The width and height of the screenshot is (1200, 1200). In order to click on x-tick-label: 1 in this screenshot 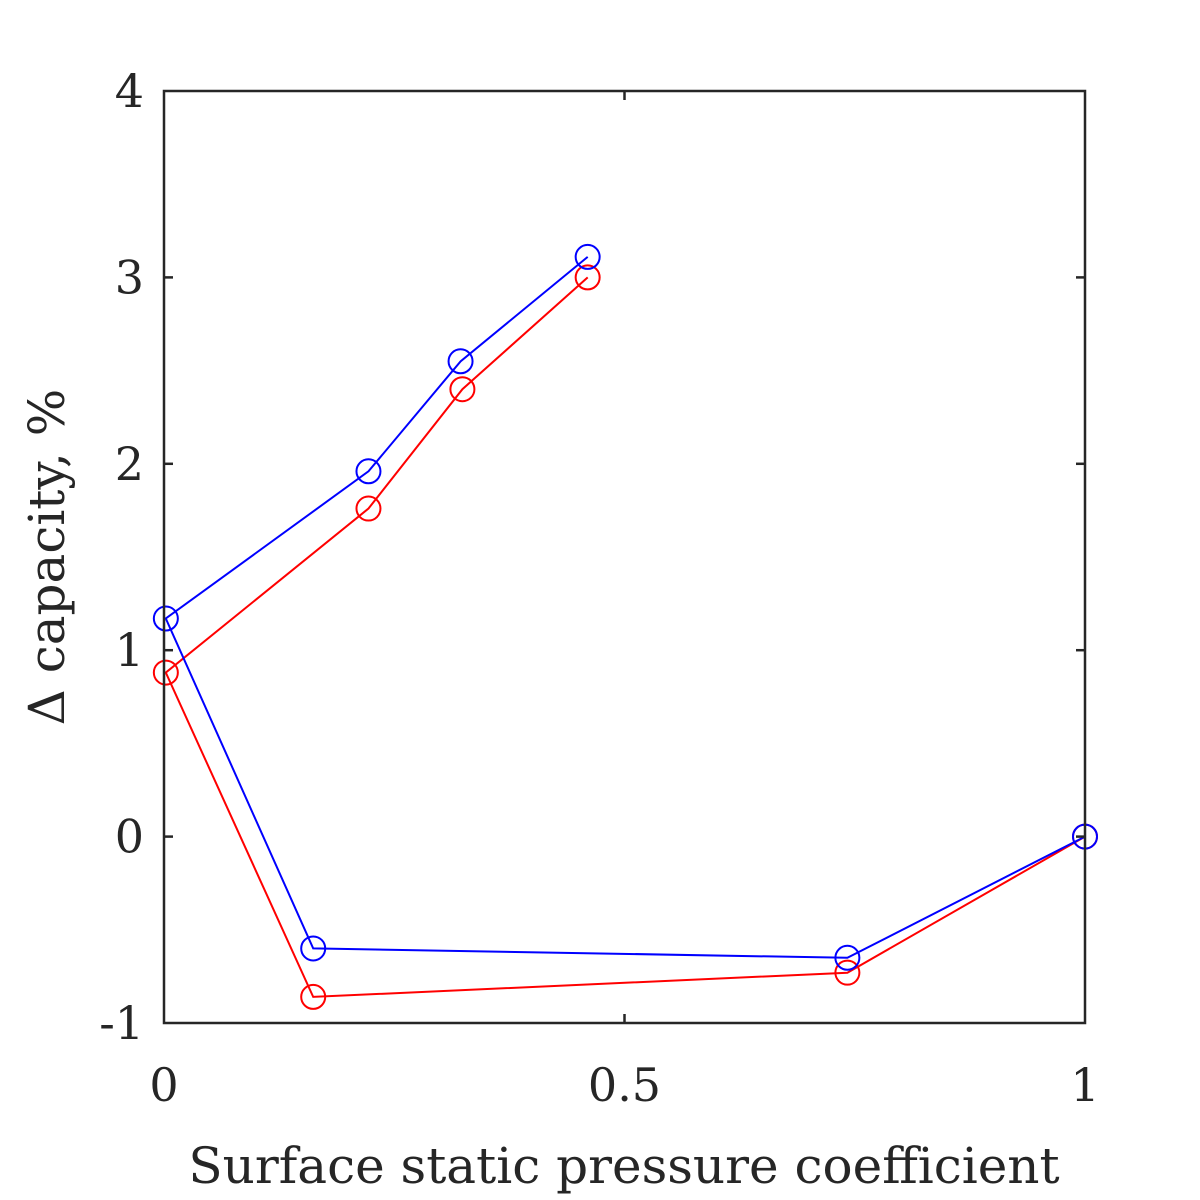, I will do `click(1084, 1085)`.